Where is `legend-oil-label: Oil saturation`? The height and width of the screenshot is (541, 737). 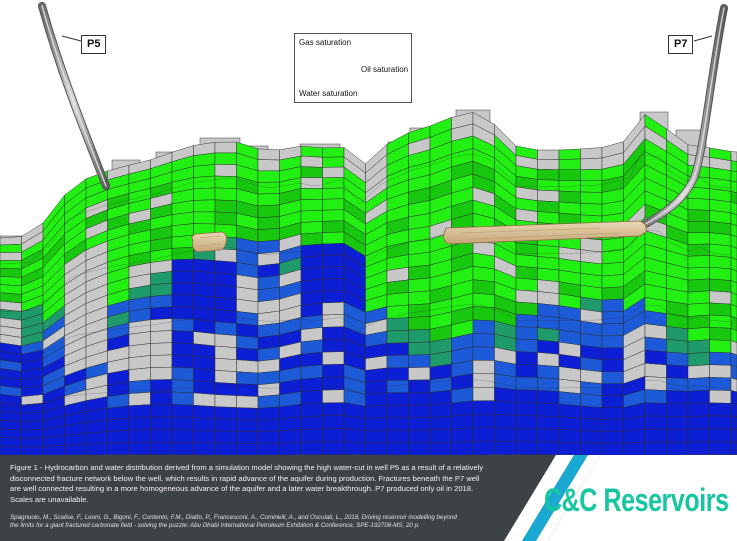
legend-oil-label: Oil saturation is located at coordinates (385, 69).